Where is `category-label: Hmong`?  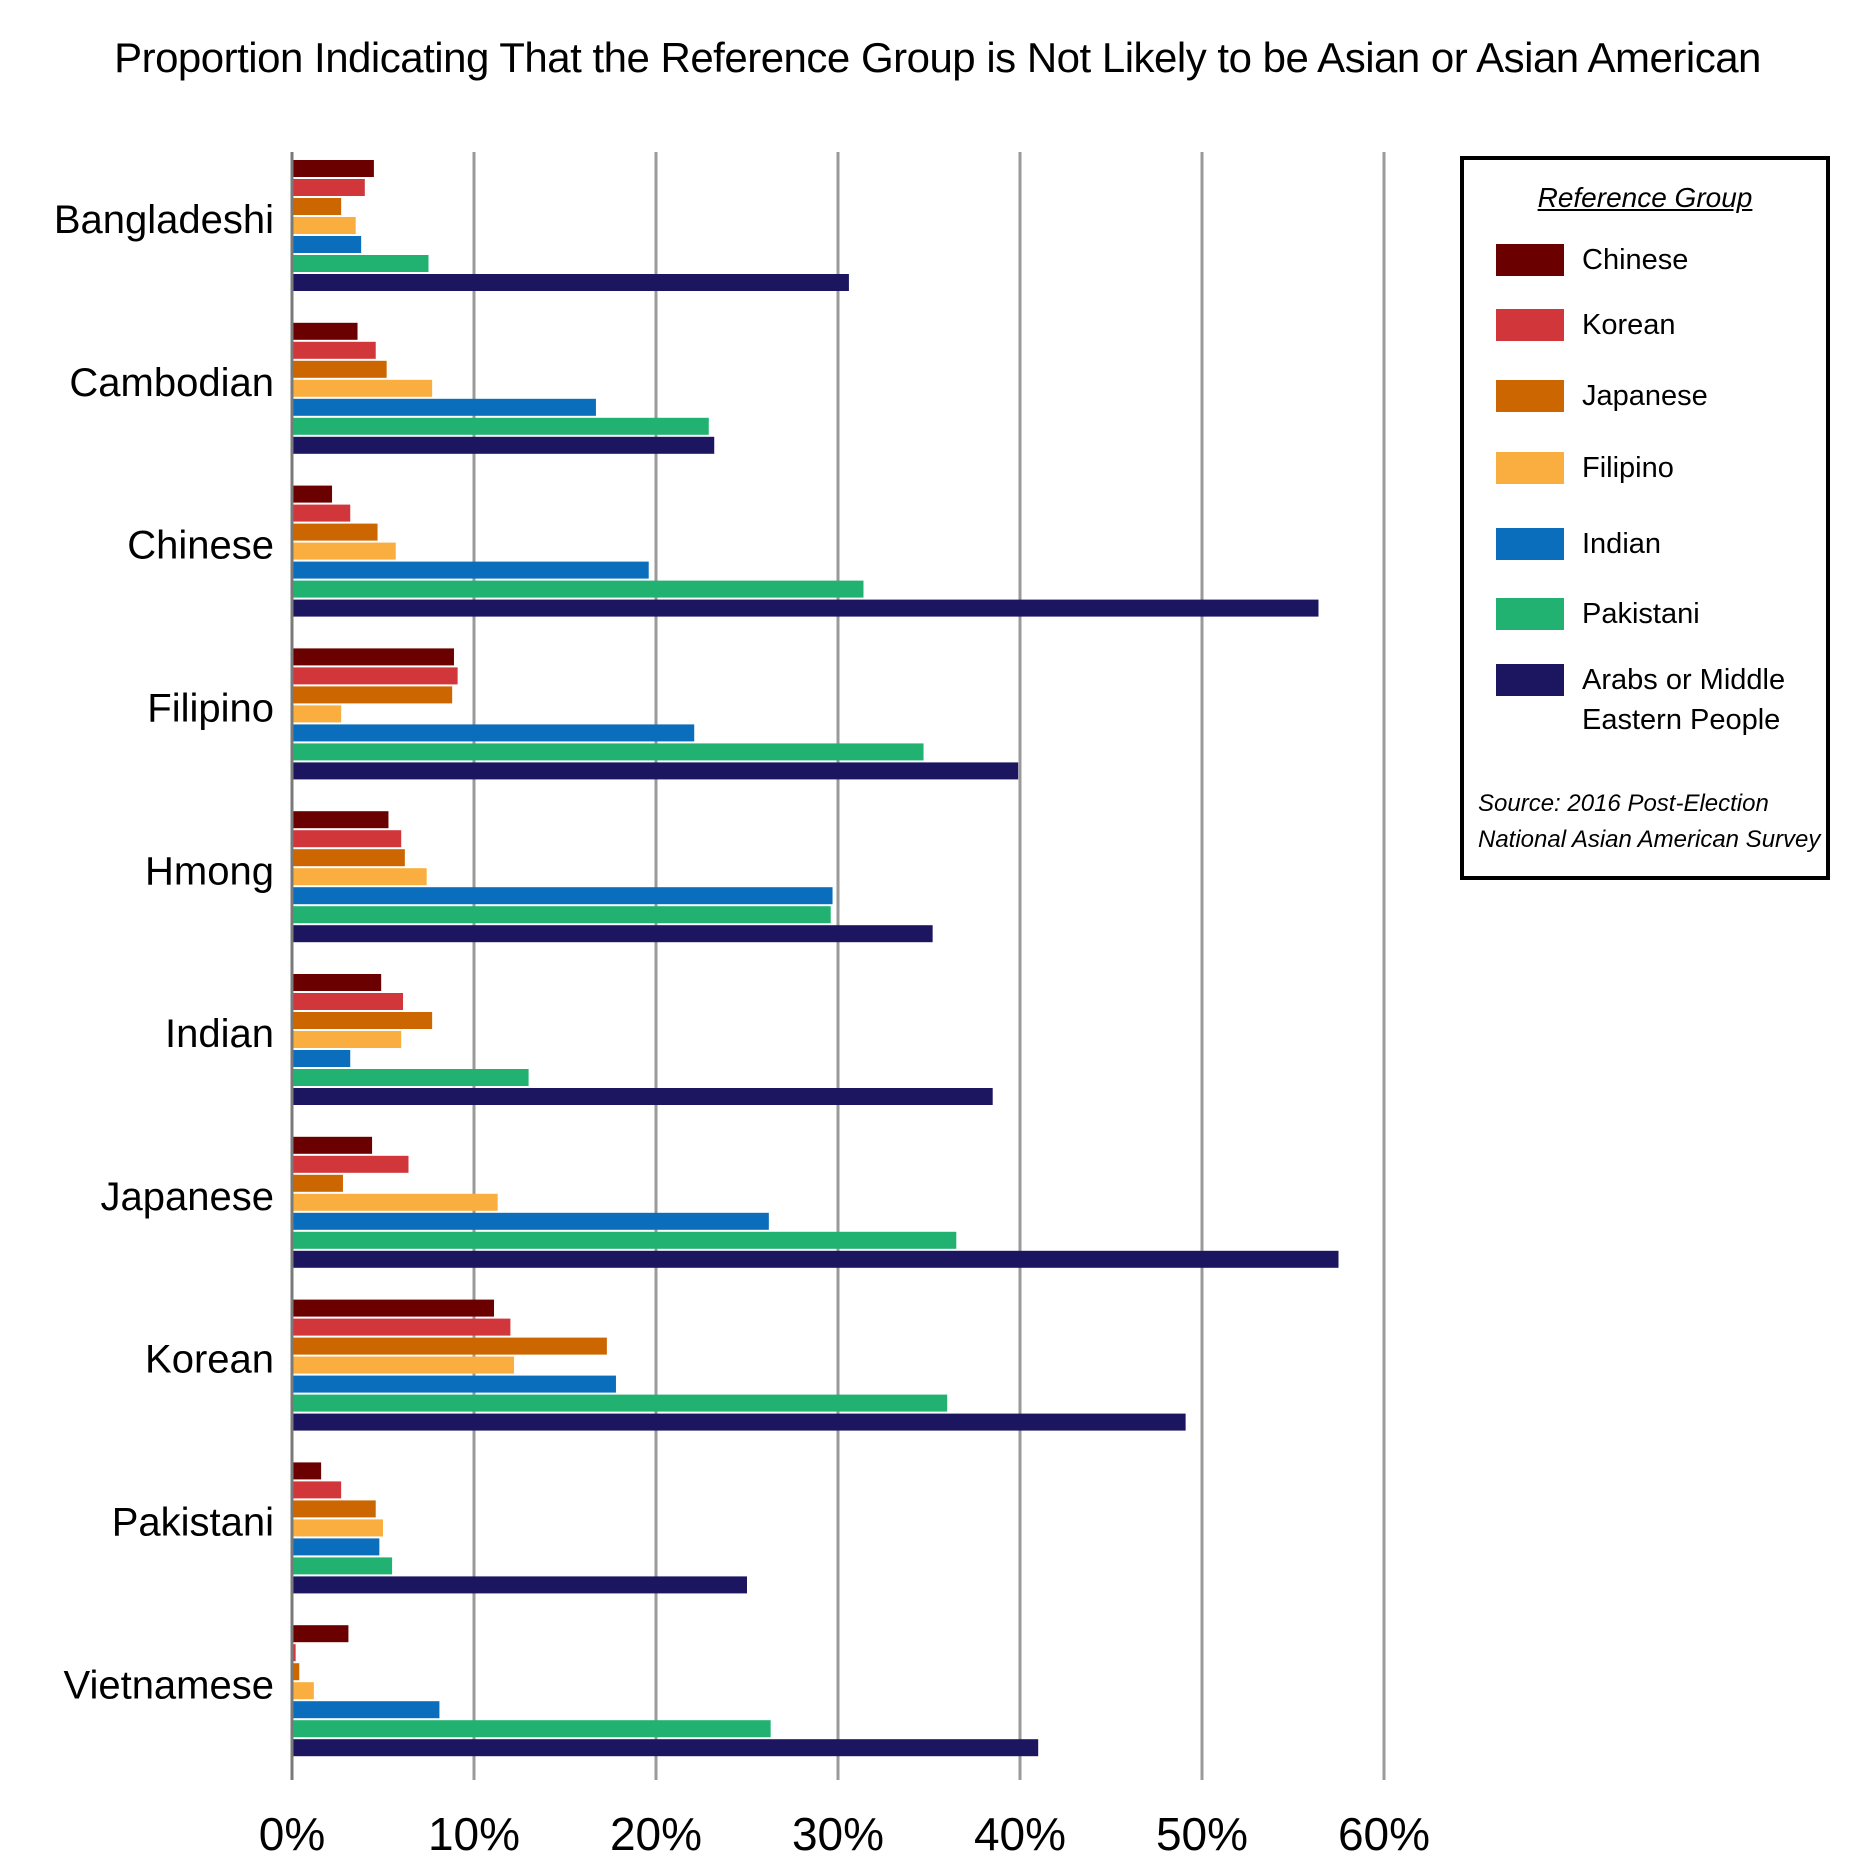
category-label: Hmong is located at coordinates (209, 871).